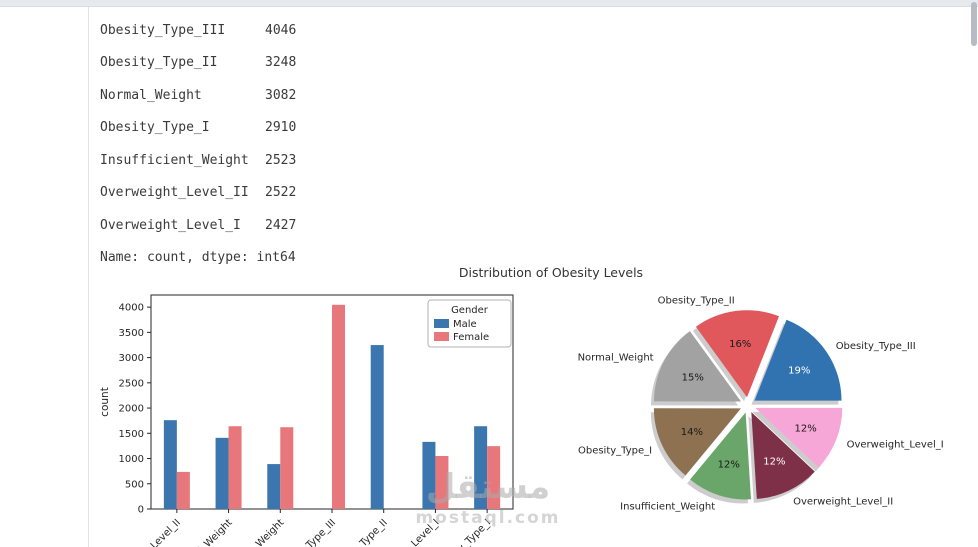 This screenshot has width=978, height=547. What do you see at coordinates (131, 308) in the screenshot?
I see `y-tick-label: 4000` at bounding box center [131, 308].